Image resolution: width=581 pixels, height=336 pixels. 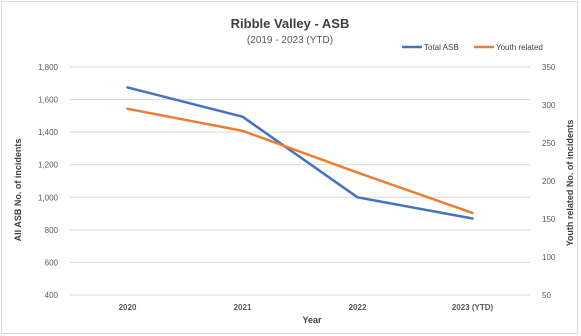 I want to click on y-axis-label-left: All ASB No. of incidents, so click(x=18, y=190).